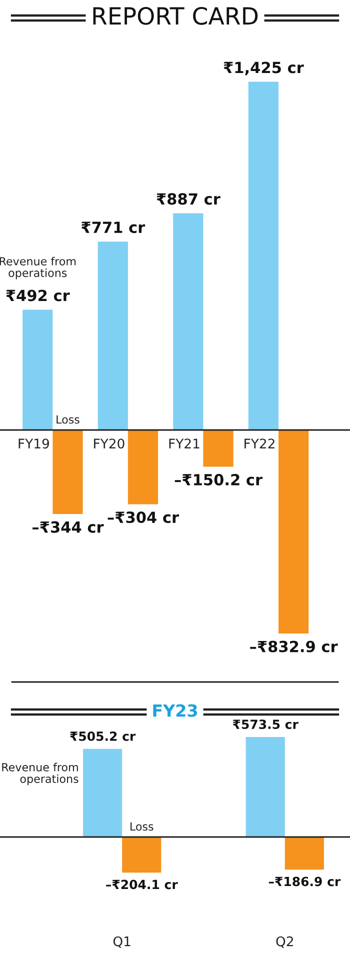  Describe the element at coordinates (144, 518) in the screenshot. I see `data-label: –₹304 cr` at that location.